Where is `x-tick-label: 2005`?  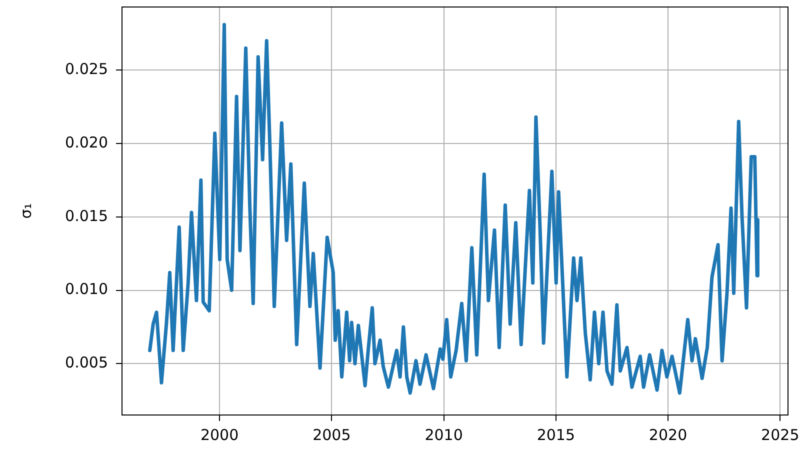 x-tick-label: 2005 is located at coordinates (331, 435).